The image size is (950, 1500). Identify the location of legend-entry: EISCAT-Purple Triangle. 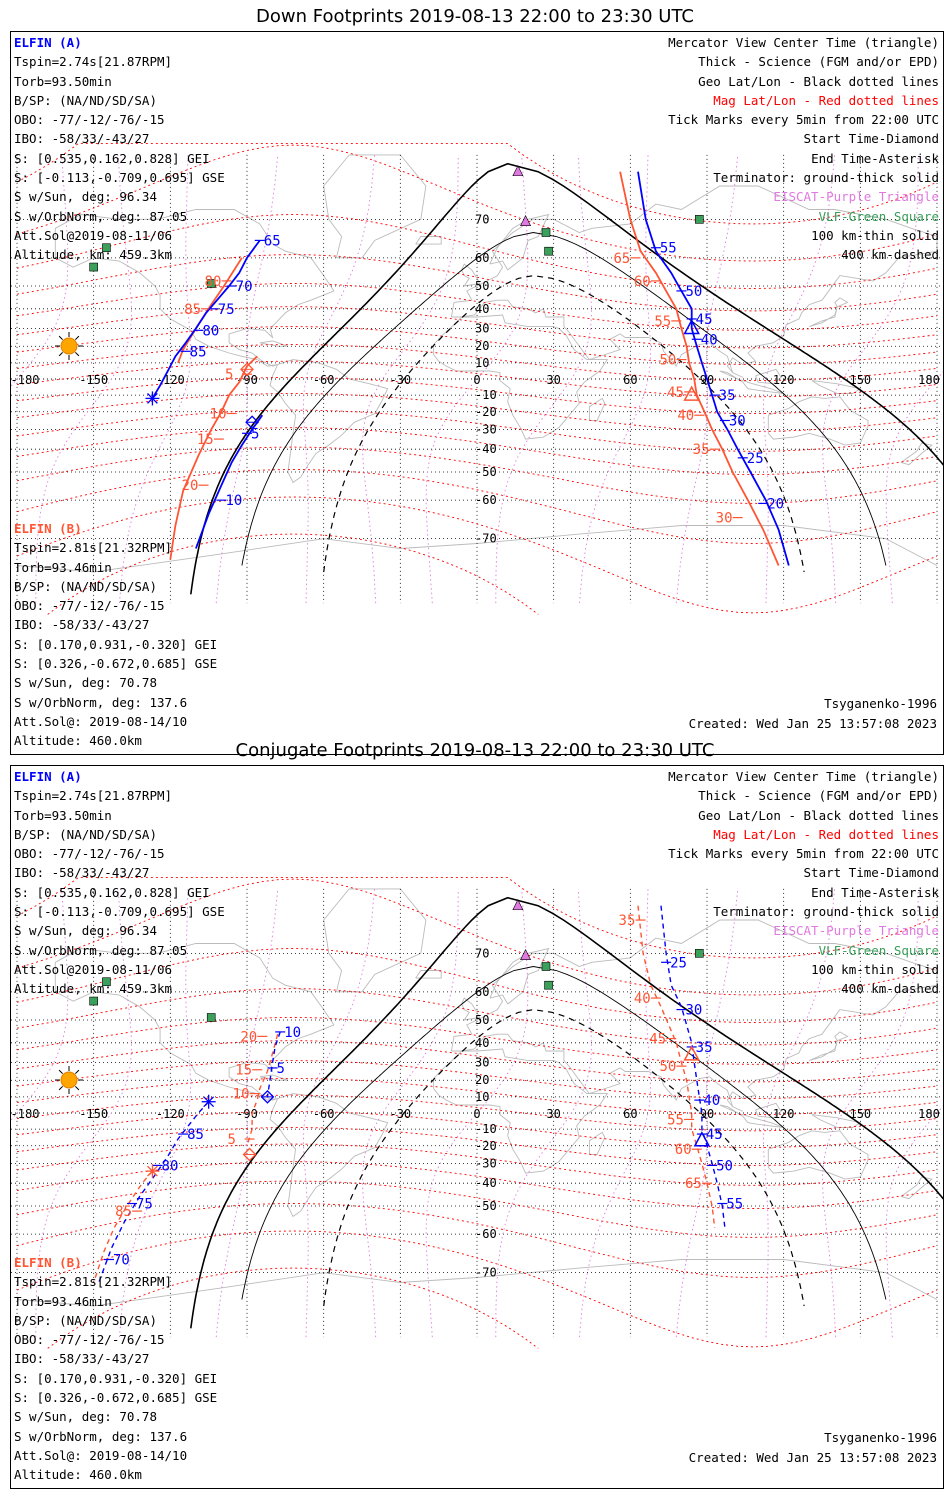
(856, 931).